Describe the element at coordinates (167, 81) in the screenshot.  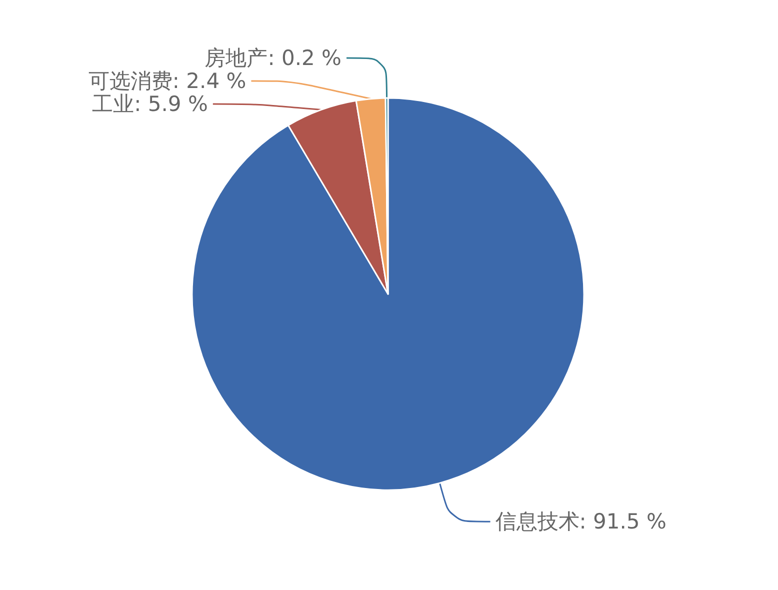
I see `slice-label: 可选消费: 2.4 %` at that location.